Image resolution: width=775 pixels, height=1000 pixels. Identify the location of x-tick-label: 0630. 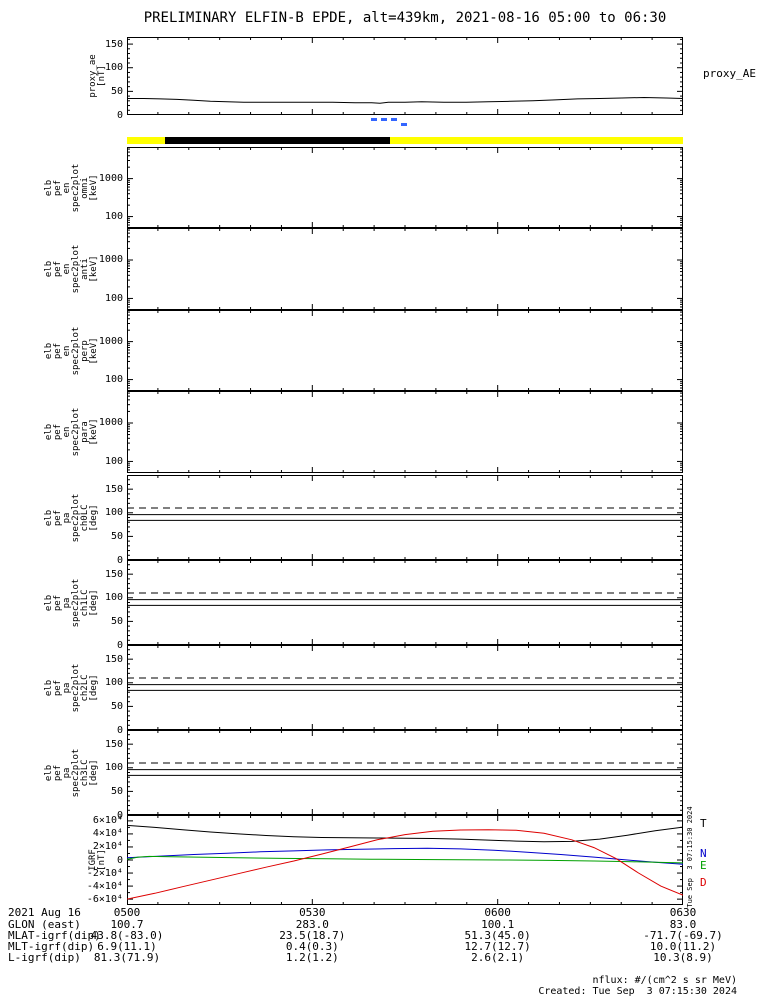
(683, 912).